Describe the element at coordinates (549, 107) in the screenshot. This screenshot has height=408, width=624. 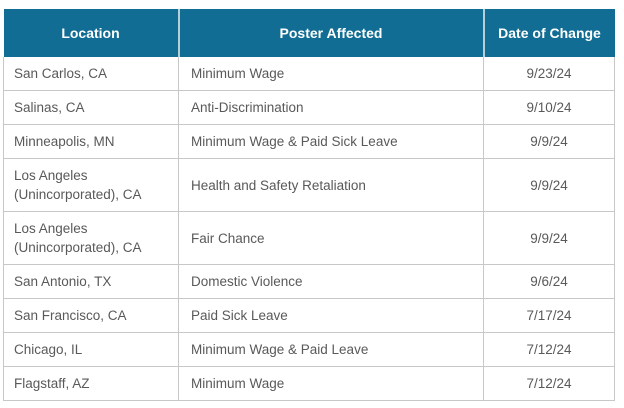
I see `cell-date-of-change: 9/10/24` at that location.